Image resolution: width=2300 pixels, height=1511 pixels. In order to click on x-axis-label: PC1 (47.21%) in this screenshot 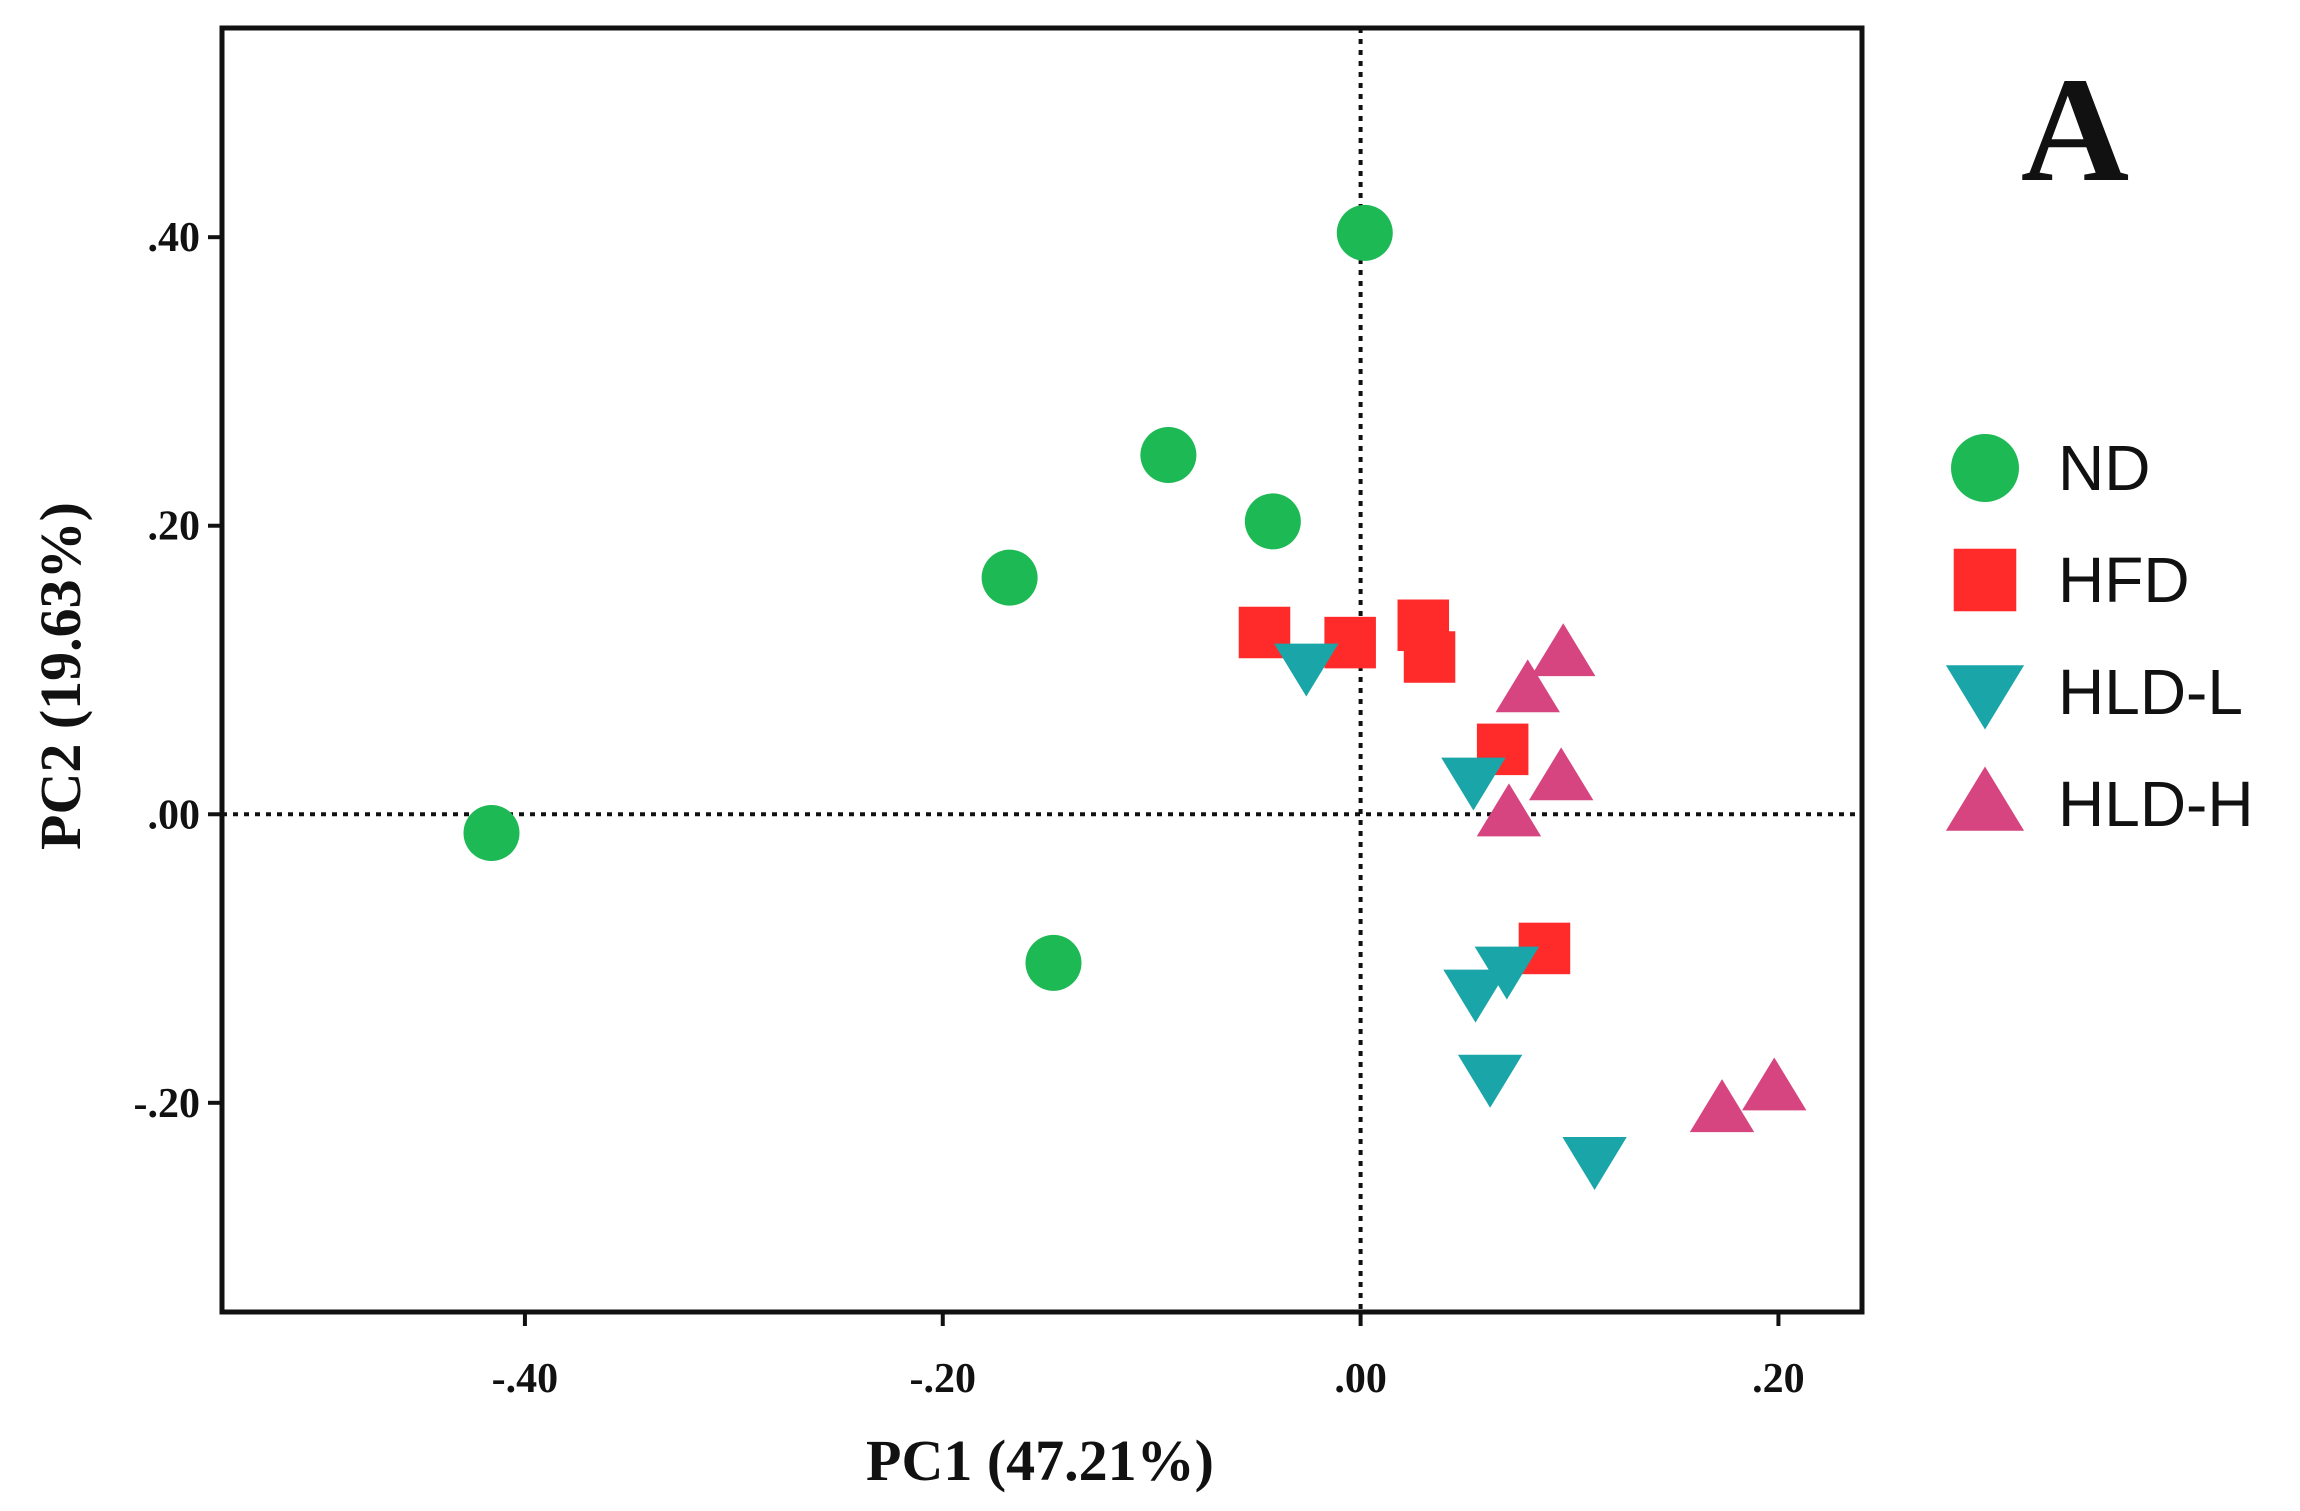, I will do `click(1040, 1460)`.